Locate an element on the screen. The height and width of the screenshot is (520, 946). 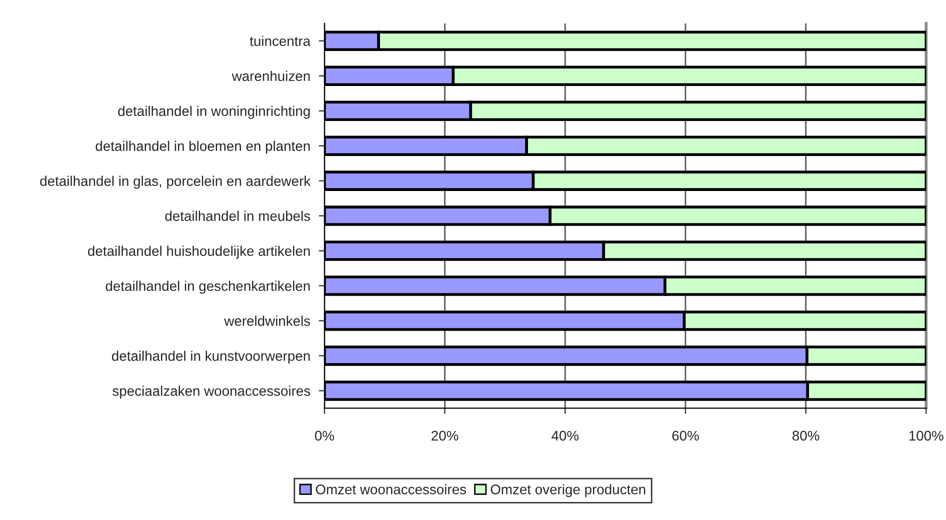
x-tick-label: 20% is located at coordinates (445, 435).